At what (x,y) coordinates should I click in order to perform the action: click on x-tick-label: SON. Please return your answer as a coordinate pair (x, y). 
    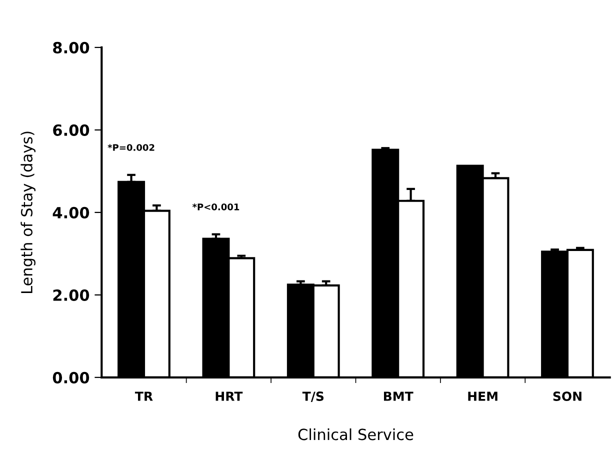
    Looking at the image, I should click on (567, 396).